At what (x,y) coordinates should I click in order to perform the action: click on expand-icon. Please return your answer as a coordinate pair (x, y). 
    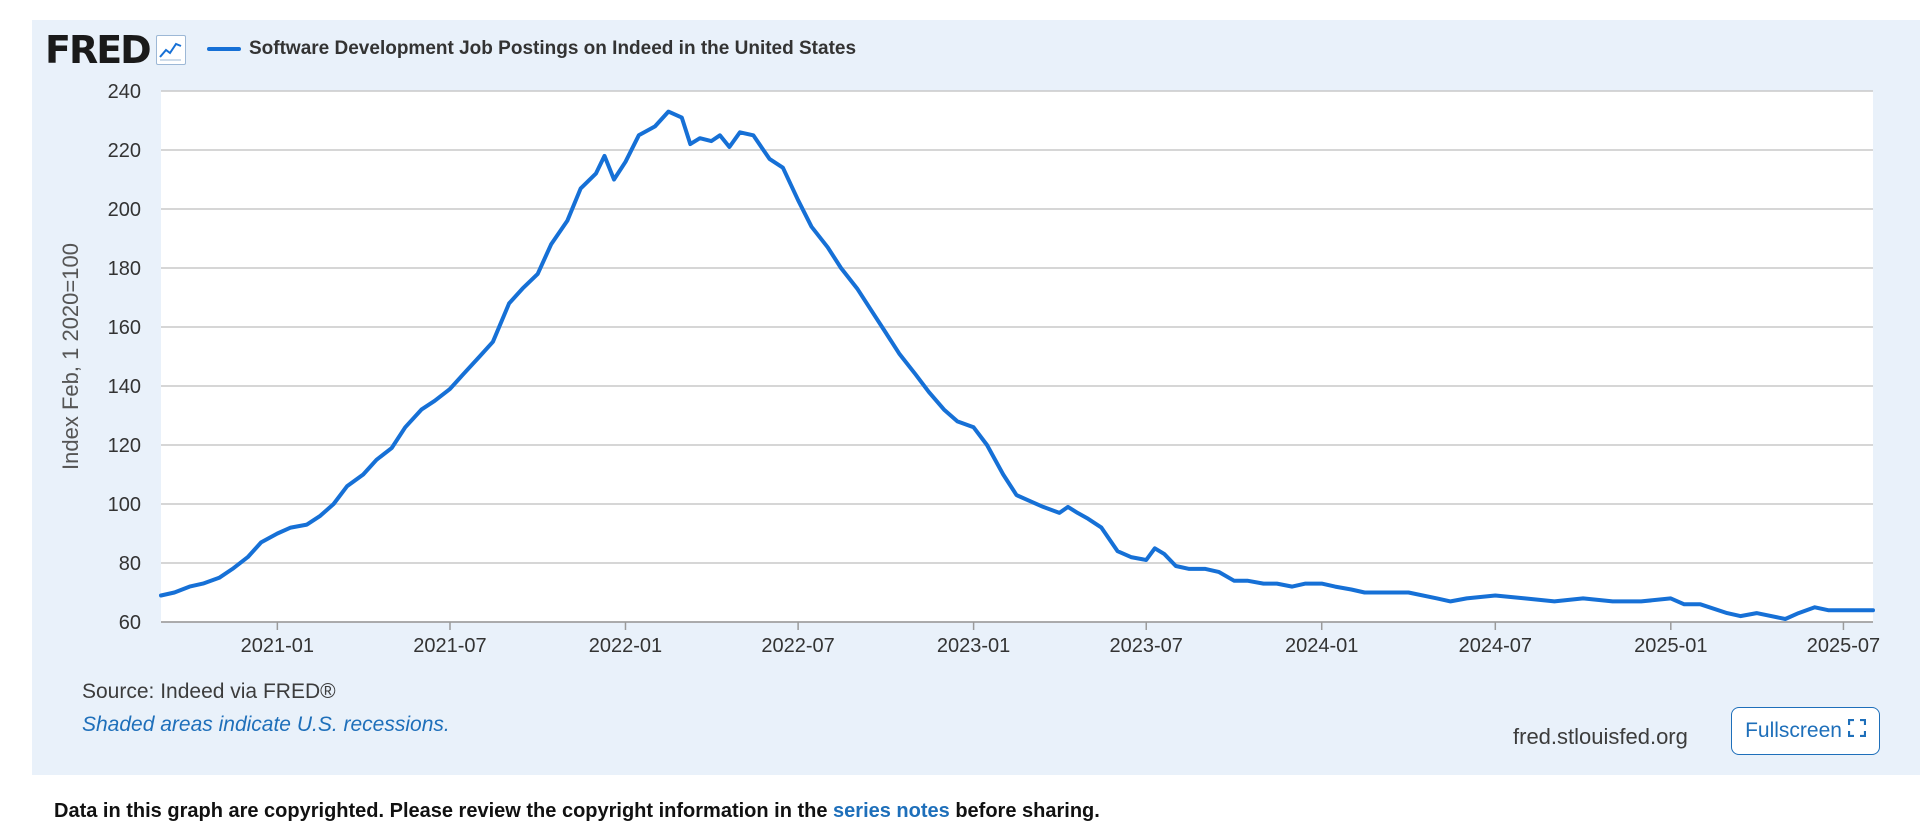
    Looking at the image, I should click on (1857, 730).